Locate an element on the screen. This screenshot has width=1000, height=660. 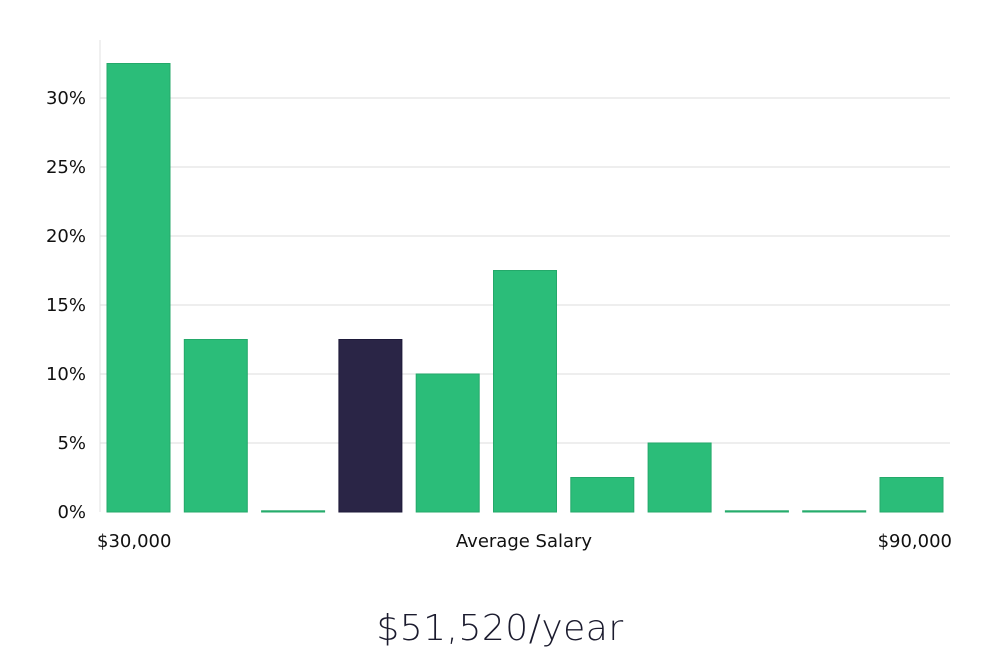
y-tick-label: 5% is located at coordinates (71, 443).